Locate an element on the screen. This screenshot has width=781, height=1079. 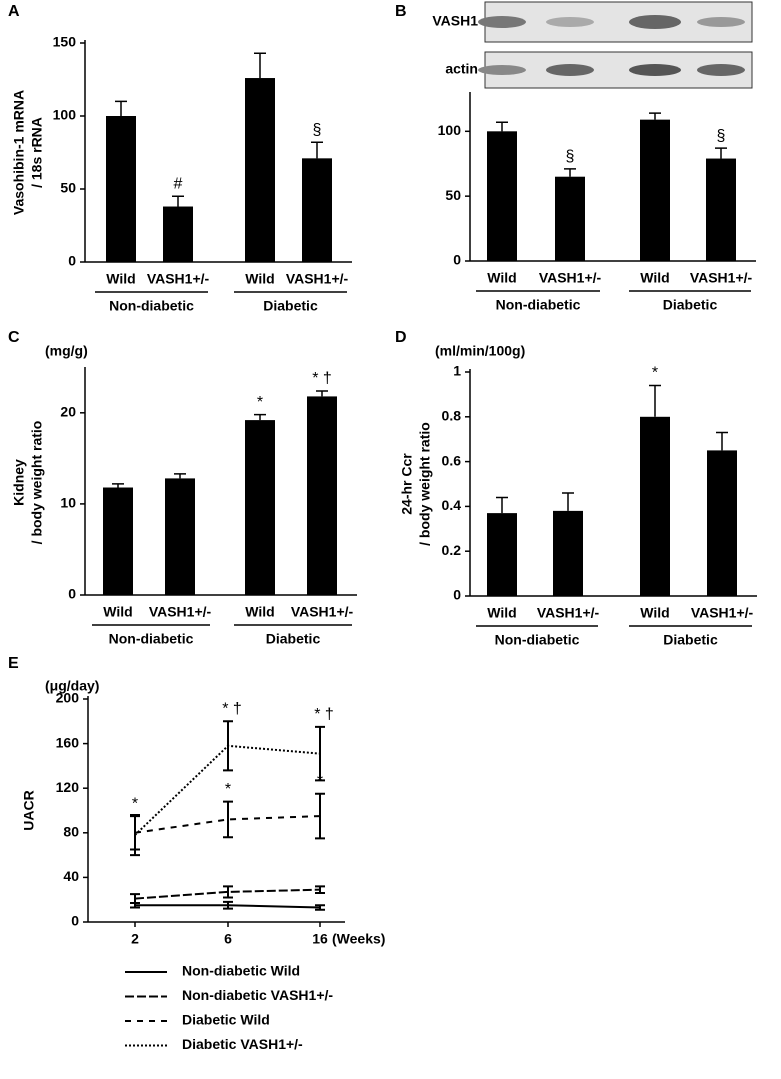
y-axis-label: UACR is located at coordinates (29, 810).